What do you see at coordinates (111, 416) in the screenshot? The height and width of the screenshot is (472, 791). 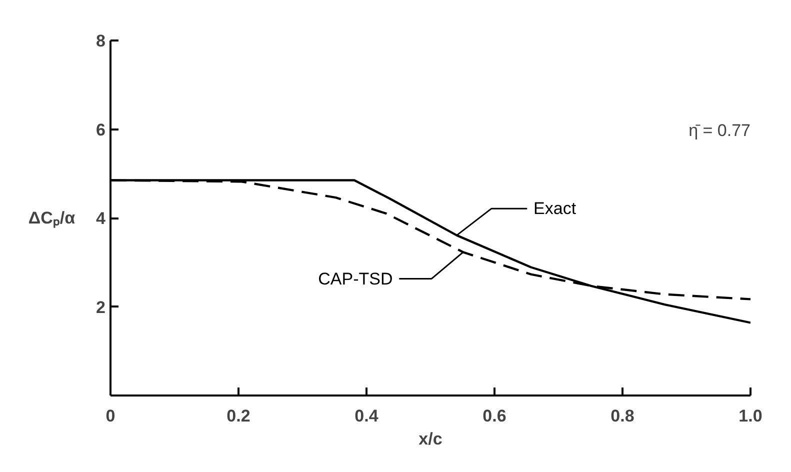 I see `x-tick-label: 0` at bounding box center [111, 416].